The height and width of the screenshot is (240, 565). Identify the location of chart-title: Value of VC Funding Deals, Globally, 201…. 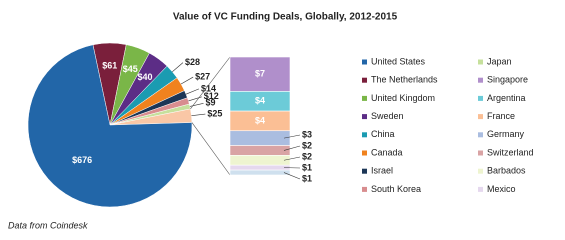
(285, 17).